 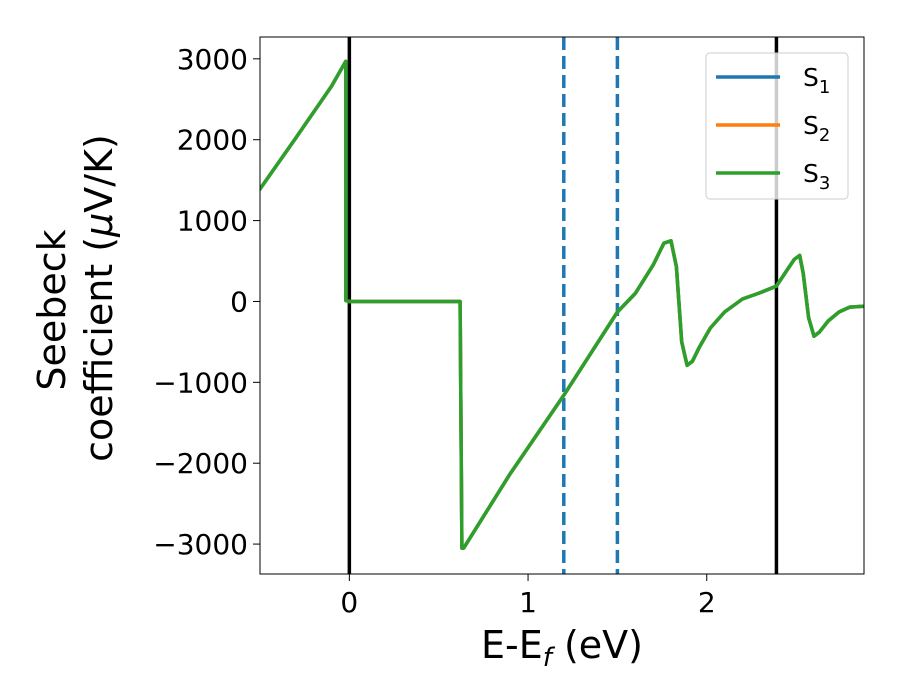 I want to click on y-tick-label: −1000, so click(x=200, y=382).